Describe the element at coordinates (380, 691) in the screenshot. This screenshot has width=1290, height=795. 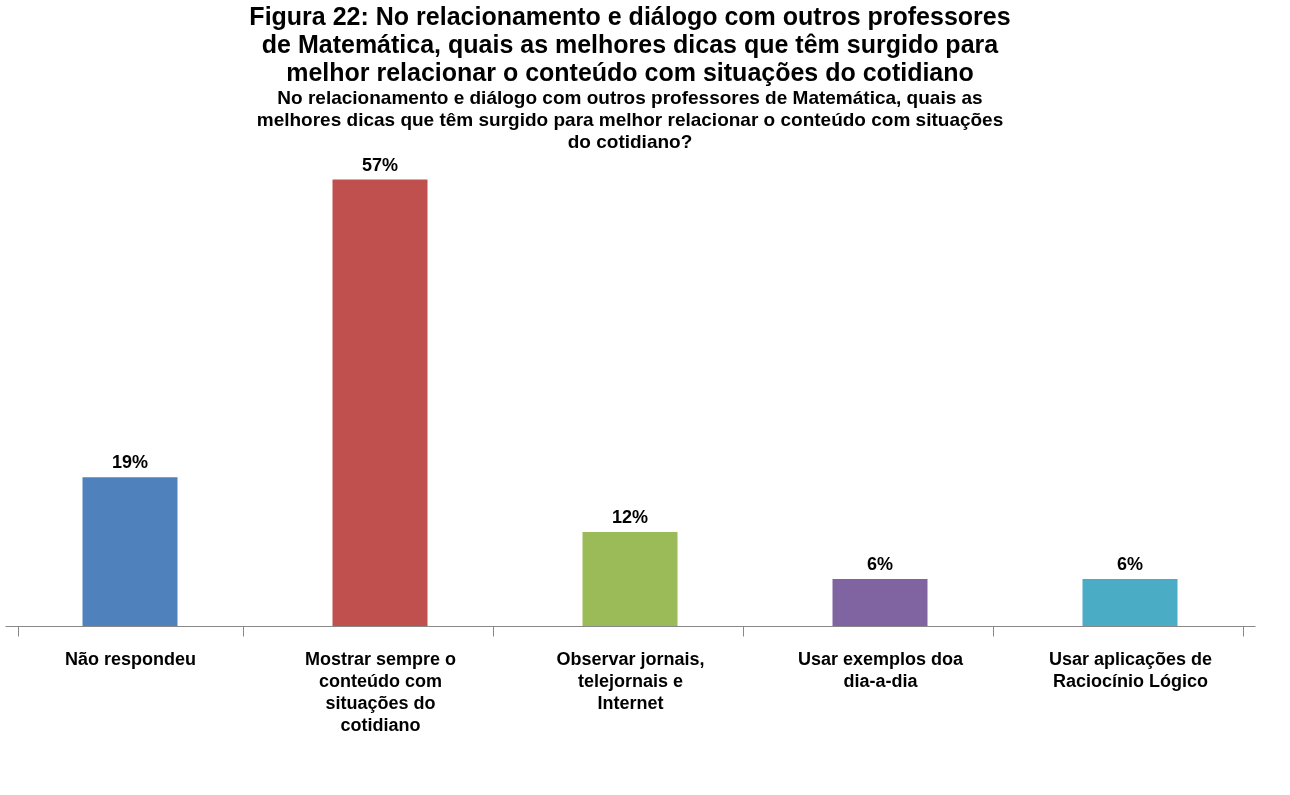
I see `x-tick-label: Mostrar sempre o conteúdo com situações do cotidiano` at that location.